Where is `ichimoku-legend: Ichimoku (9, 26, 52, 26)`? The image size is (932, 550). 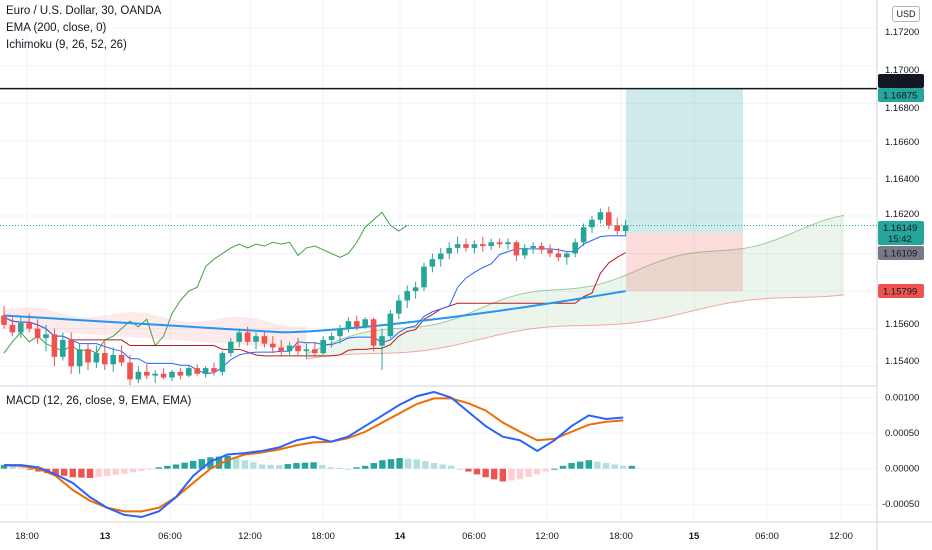
ichimoku-legend: Ichimoku (9, 26, 52, 26) is located at coordinates (66, 45).